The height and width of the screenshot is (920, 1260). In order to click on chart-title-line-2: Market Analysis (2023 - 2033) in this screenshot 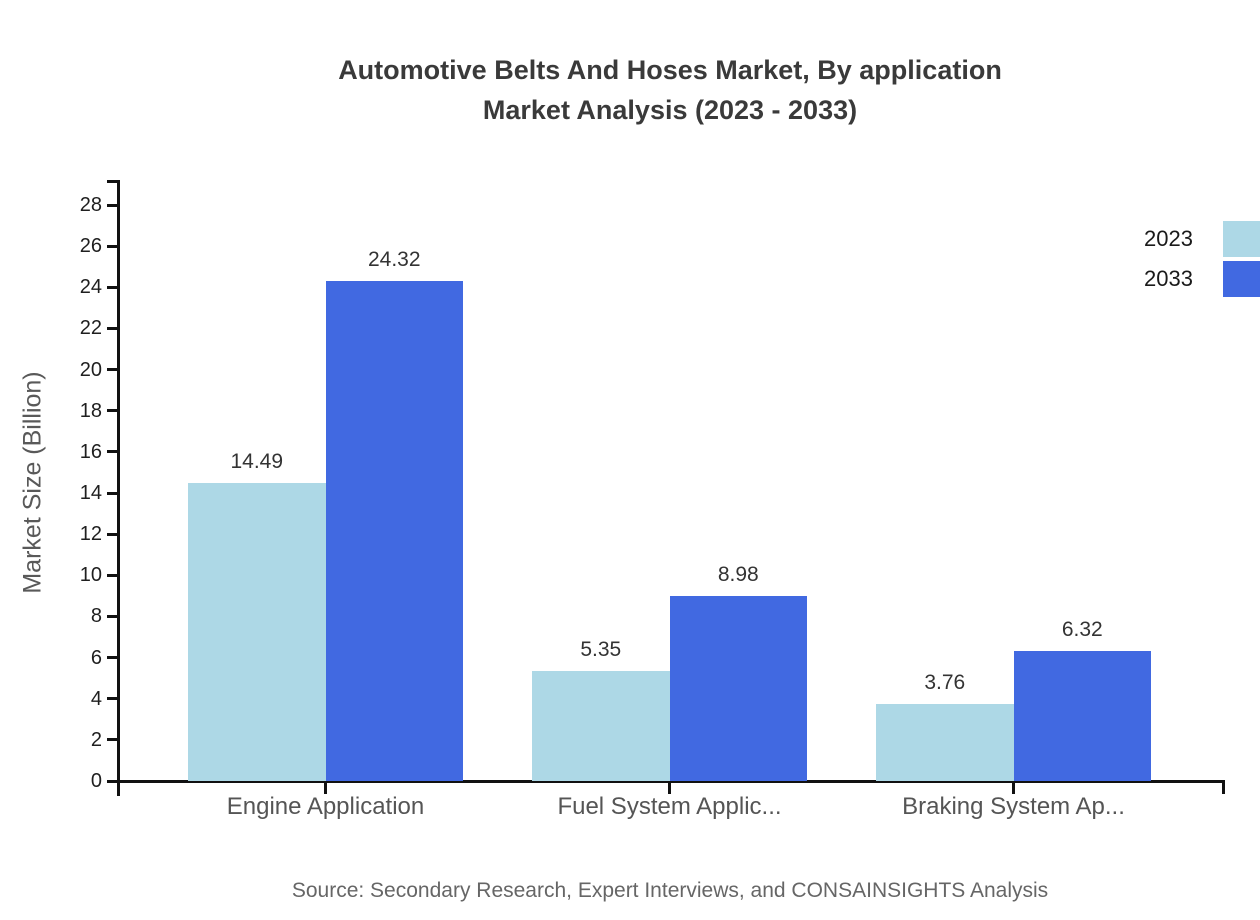, I will do `click(670, 110)`.